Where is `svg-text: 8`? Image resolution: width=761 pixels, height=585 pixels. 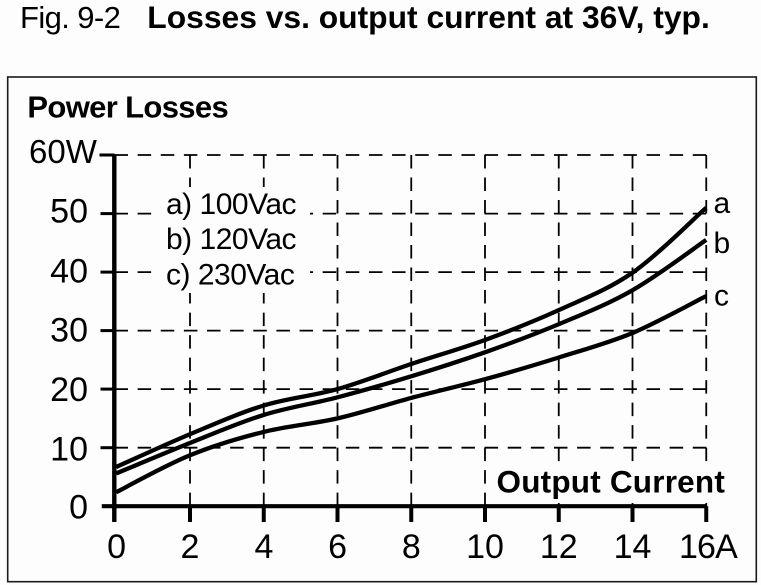
svg-text: 8 is located at coordinates (411, 547).